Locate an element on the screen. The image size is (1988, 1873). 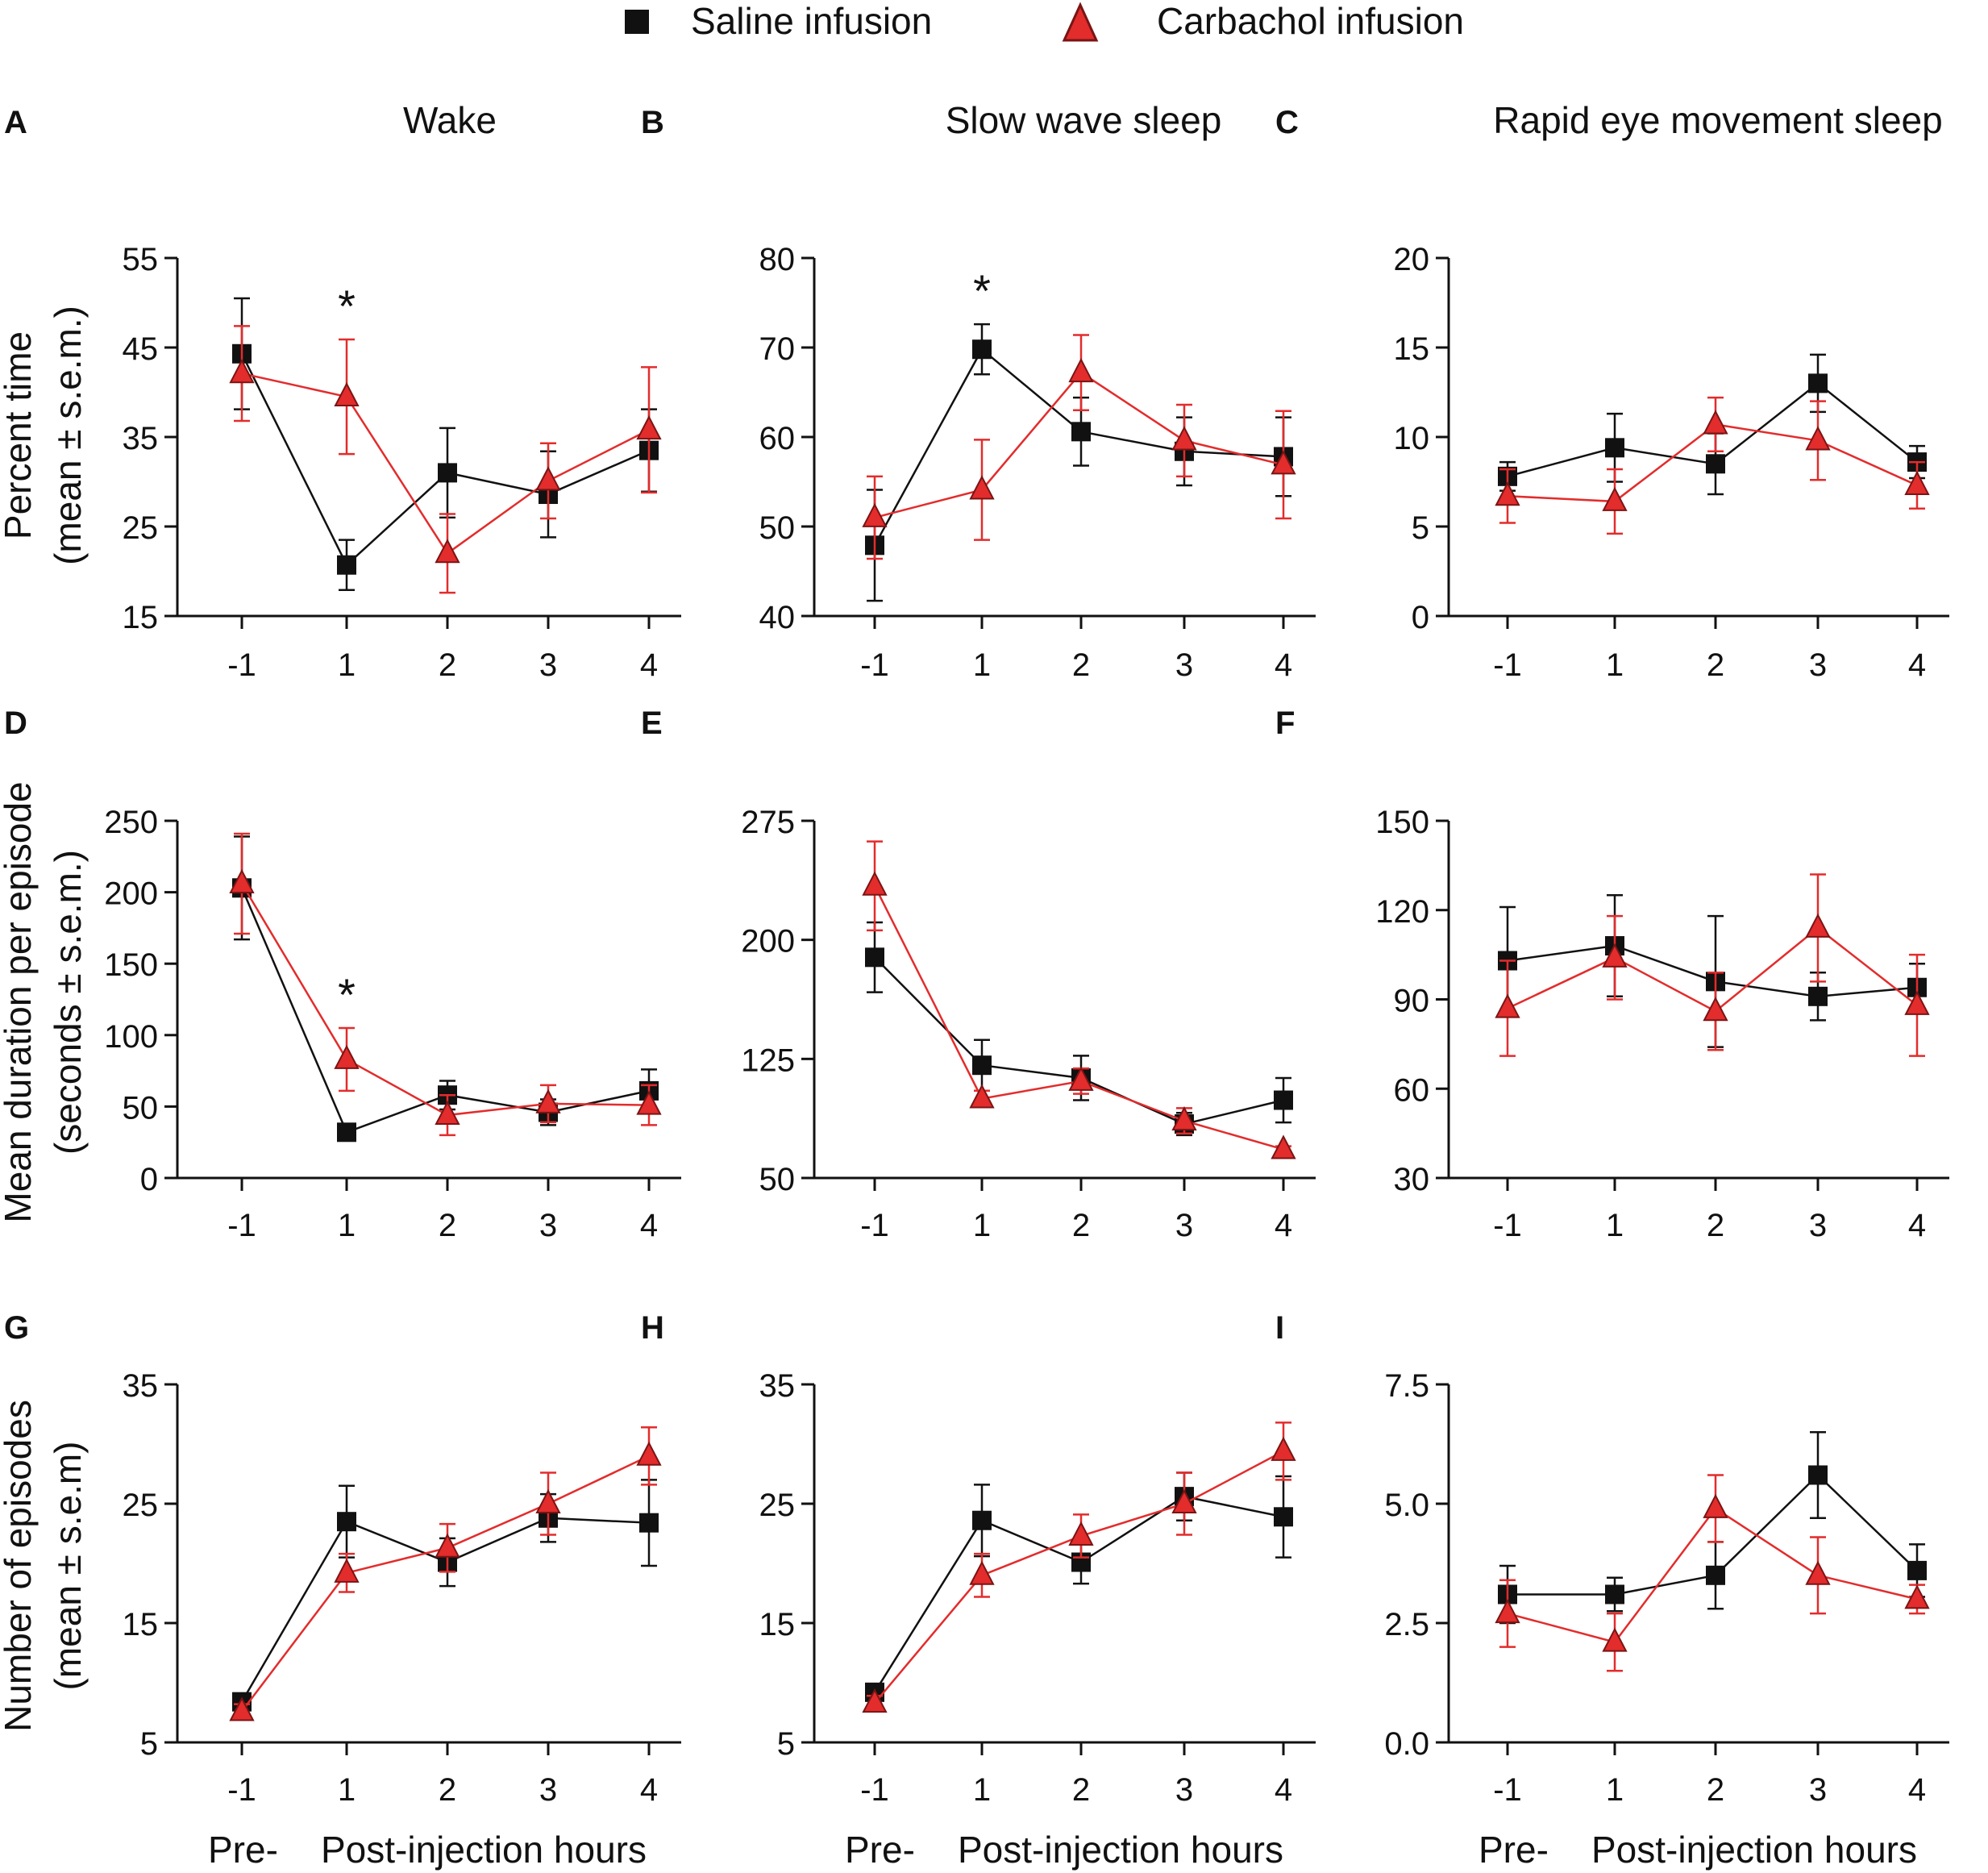
x-tick-label-b: -1 is located at coordinates (874, 665).